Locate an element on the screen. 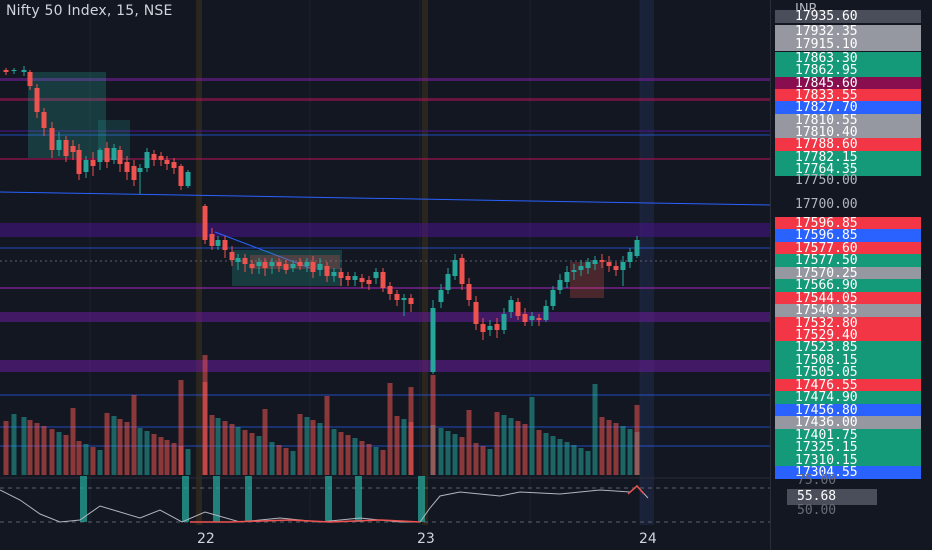 This screenshot has height=550, width=932. symbol-title: Nifty 50 Index, 15, NSE is located at coordinates (89, 11).